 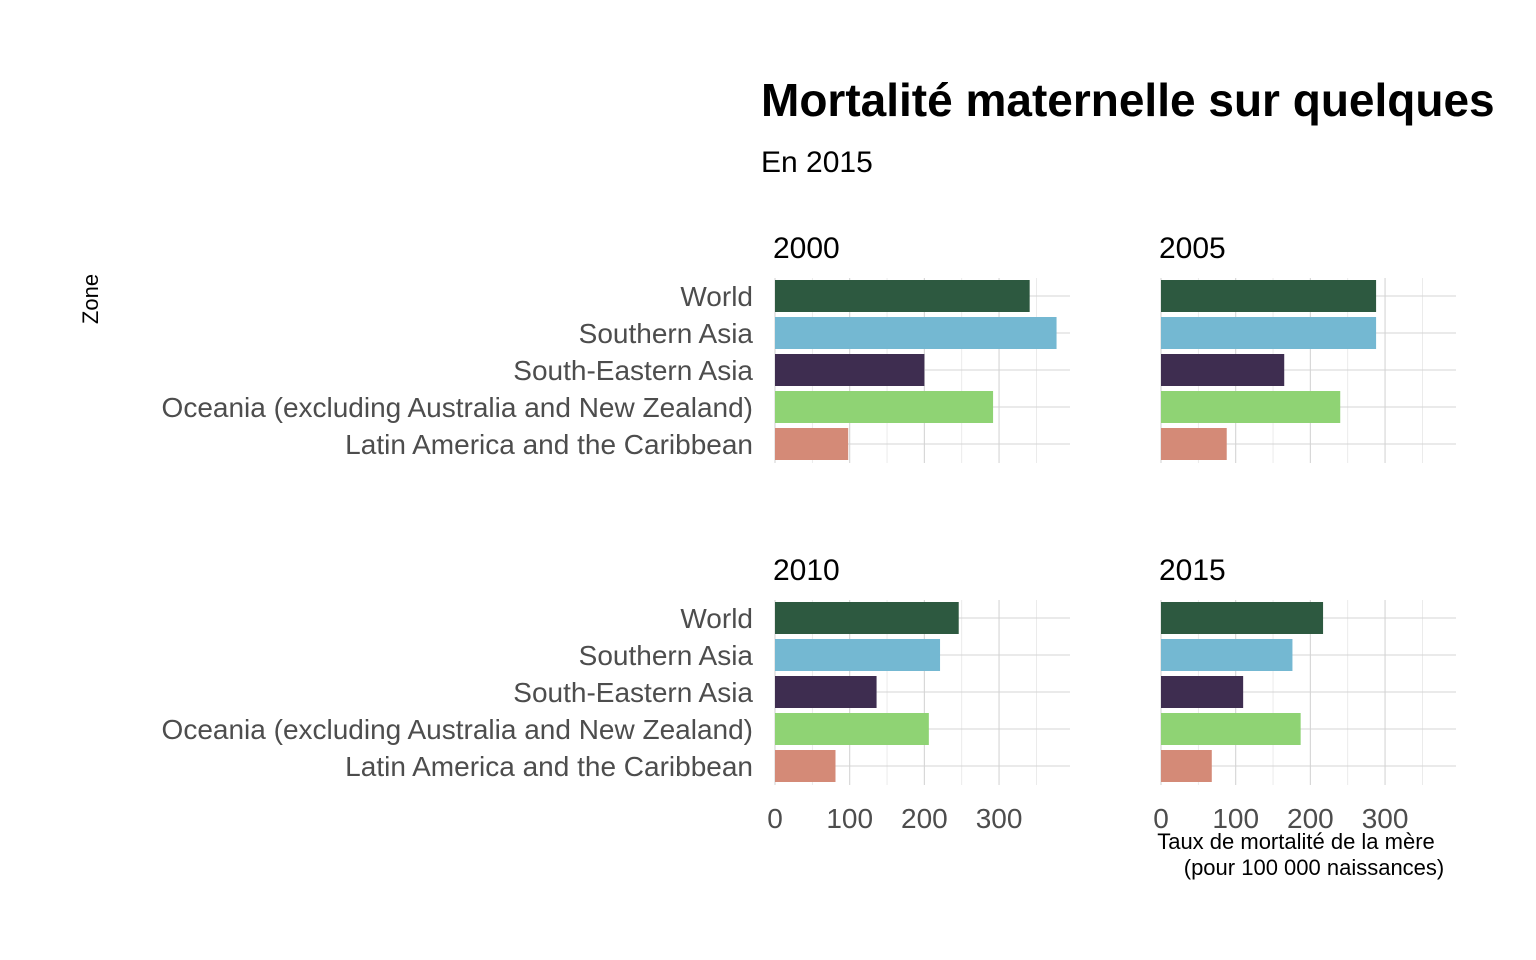 What do you see at coordinates (806, 248) in the screenshot?
I see `facet-title-2000: 2000` at bounding box center [806, 248].